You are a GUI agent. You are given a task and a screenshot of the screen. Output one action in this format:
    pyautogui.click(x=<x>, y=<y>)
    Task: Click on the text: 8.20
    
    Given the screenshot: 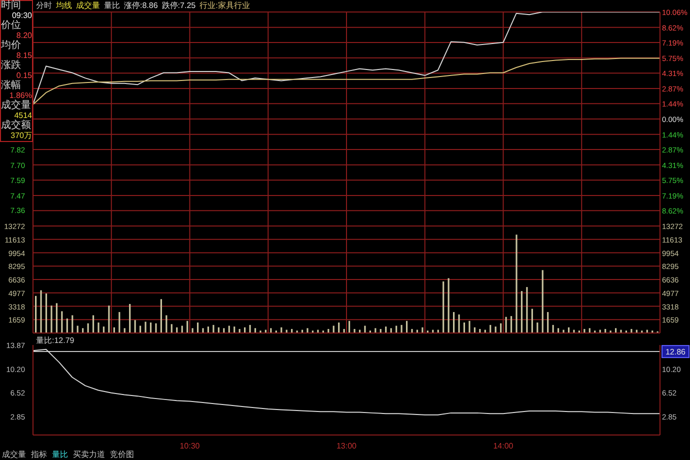 What is the action you would take?
    pyautogui.click(x=23, y=35)
    